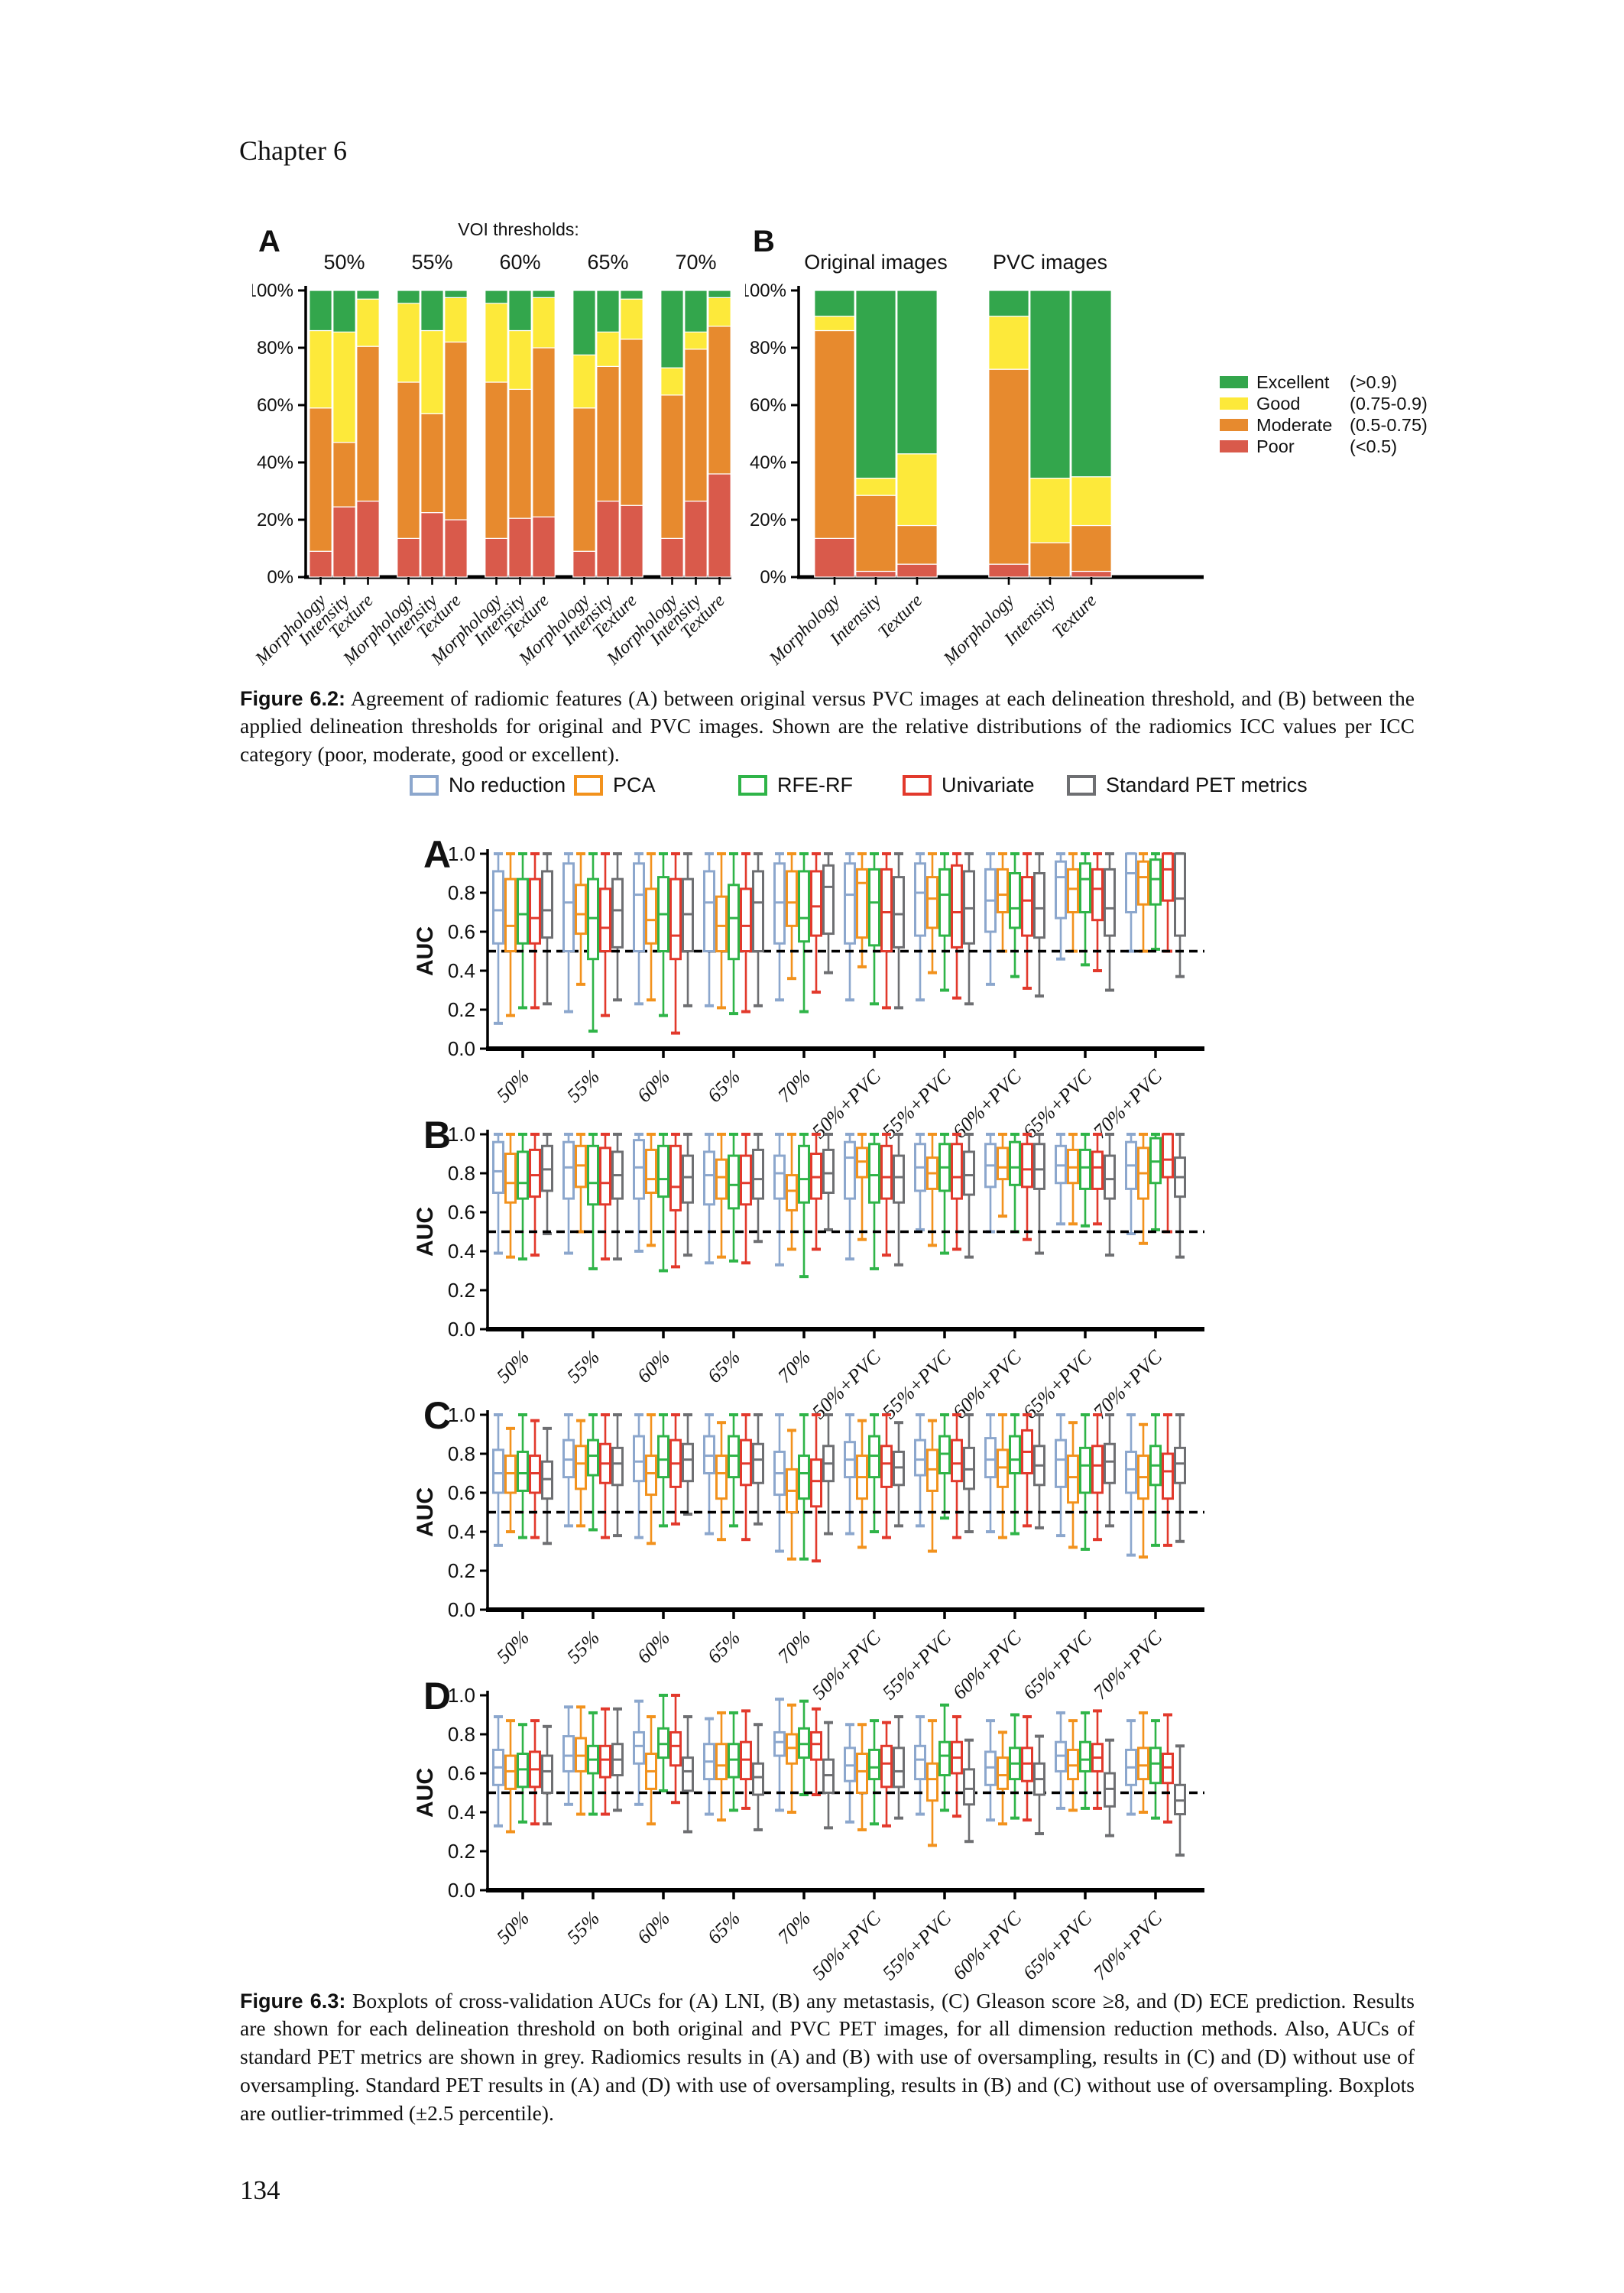 The image size is (1624, 2293). What do you see at coordinates (987, 1945) in the screenshot?
I see `svg-text: 60%+PVC` at bounding box center [987, 1945].